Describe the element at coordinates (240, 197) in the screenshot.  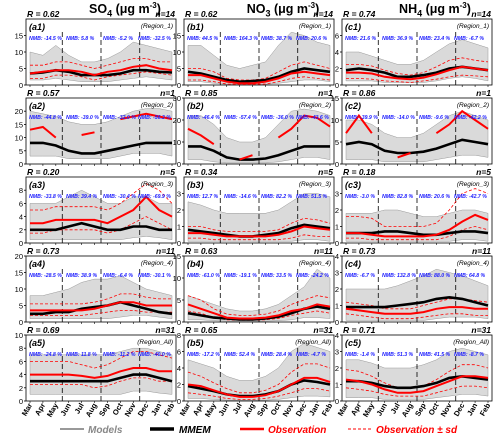
I see `nmb-label: NMB: -14.6 %` at that location.